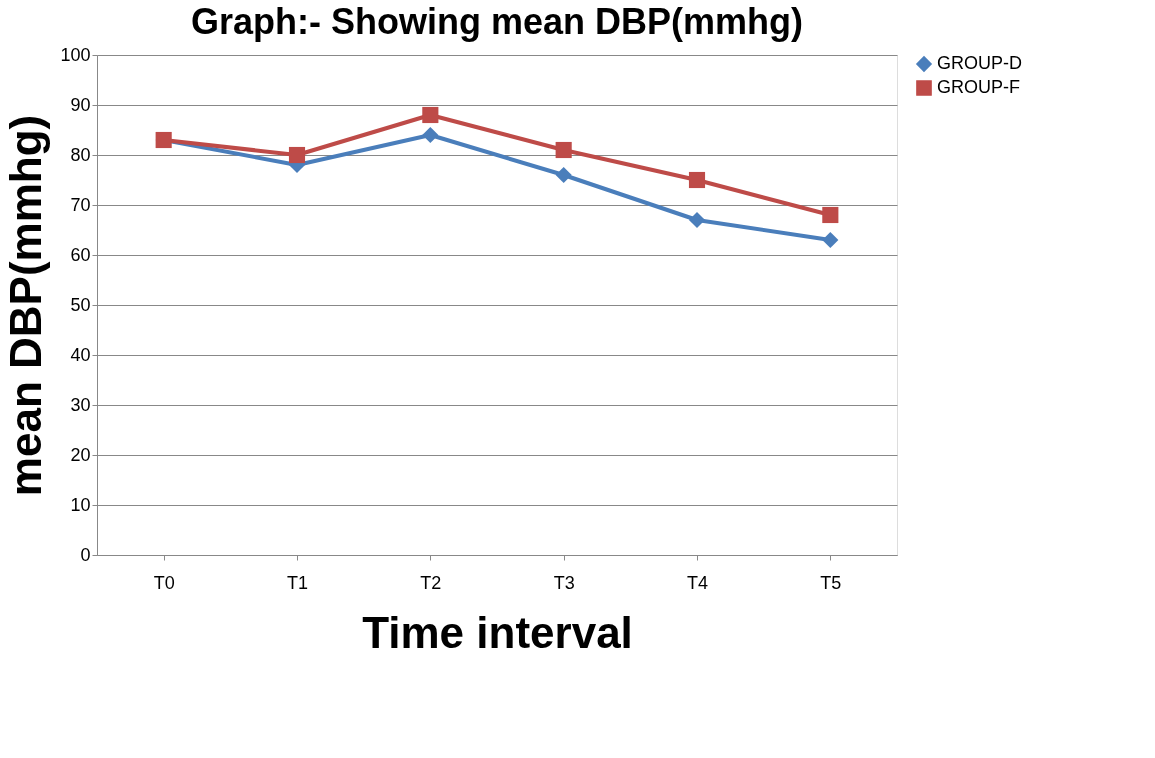 The image size is (1155, 758). I want to click on y-tick-label: 50, so click(80, 304).